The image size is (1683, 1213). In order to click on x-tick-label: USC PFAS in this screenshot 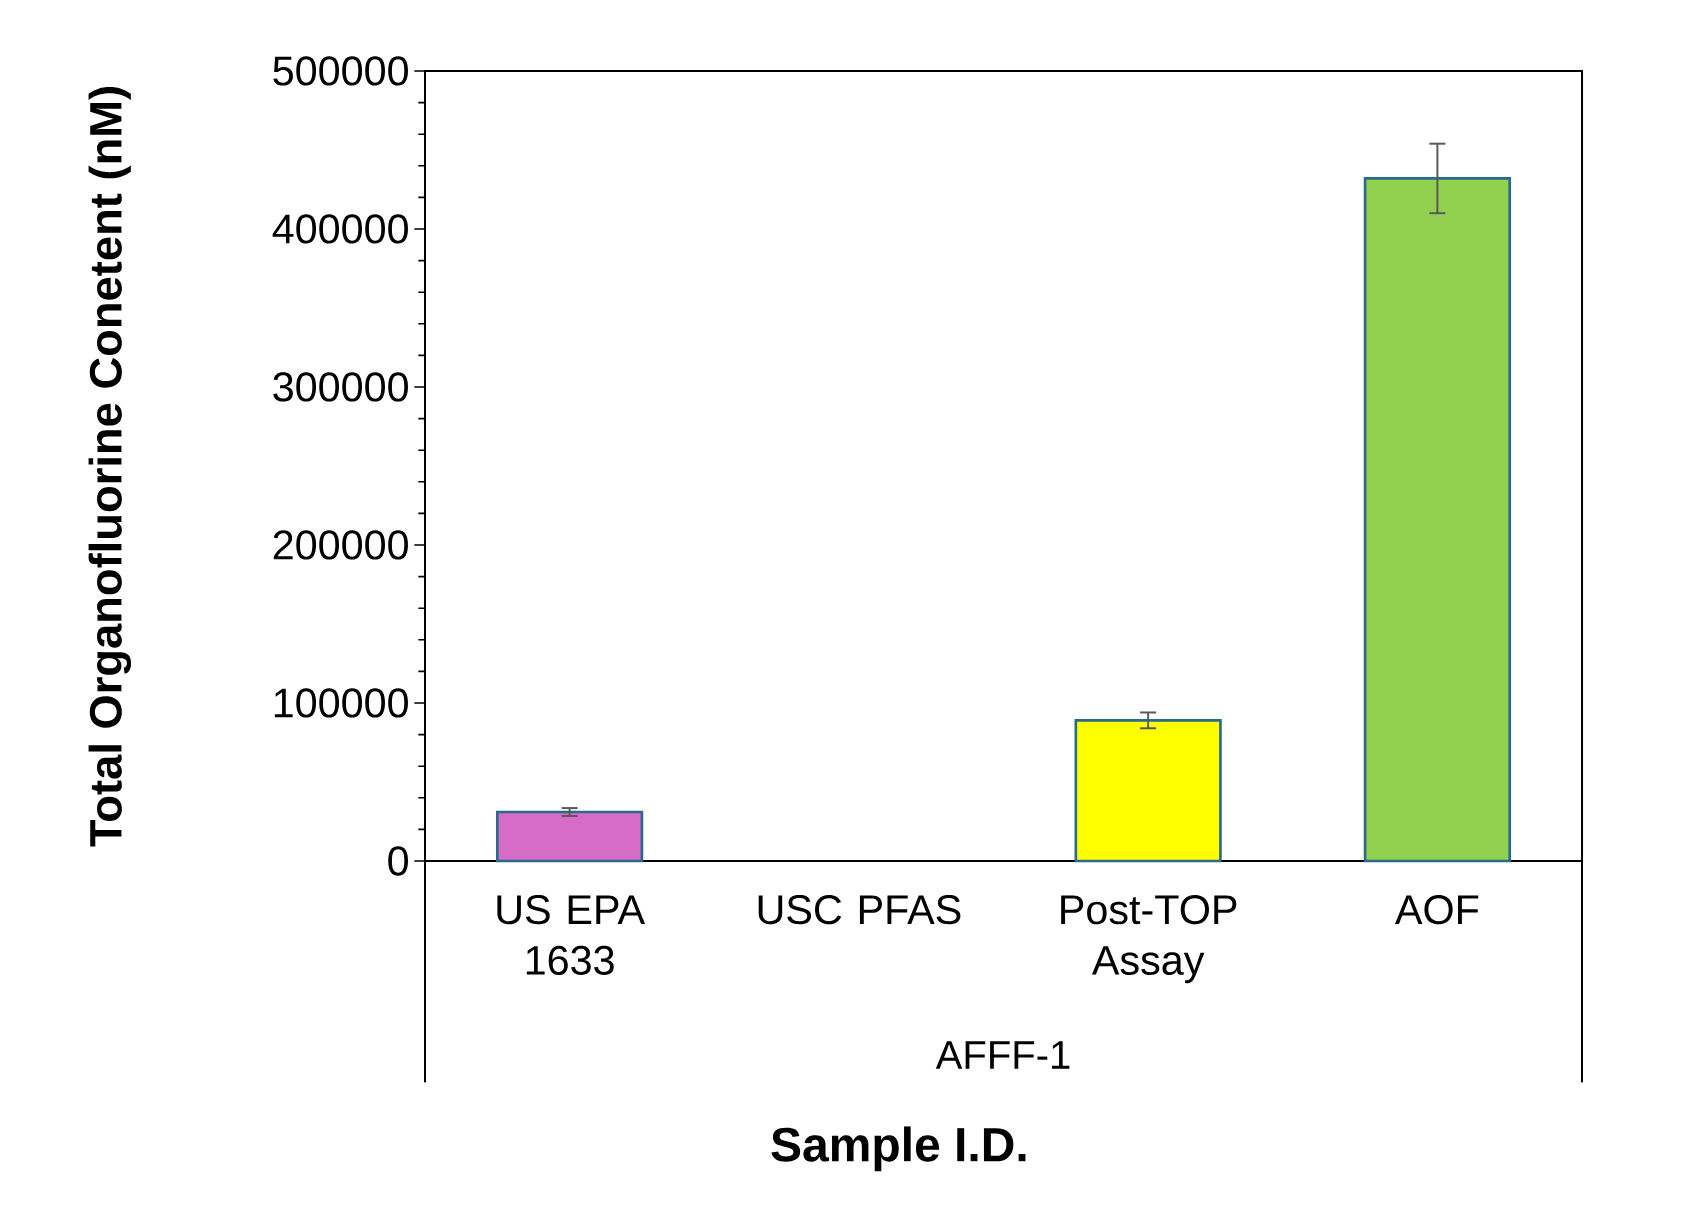, I will do `click(859, 910)`.